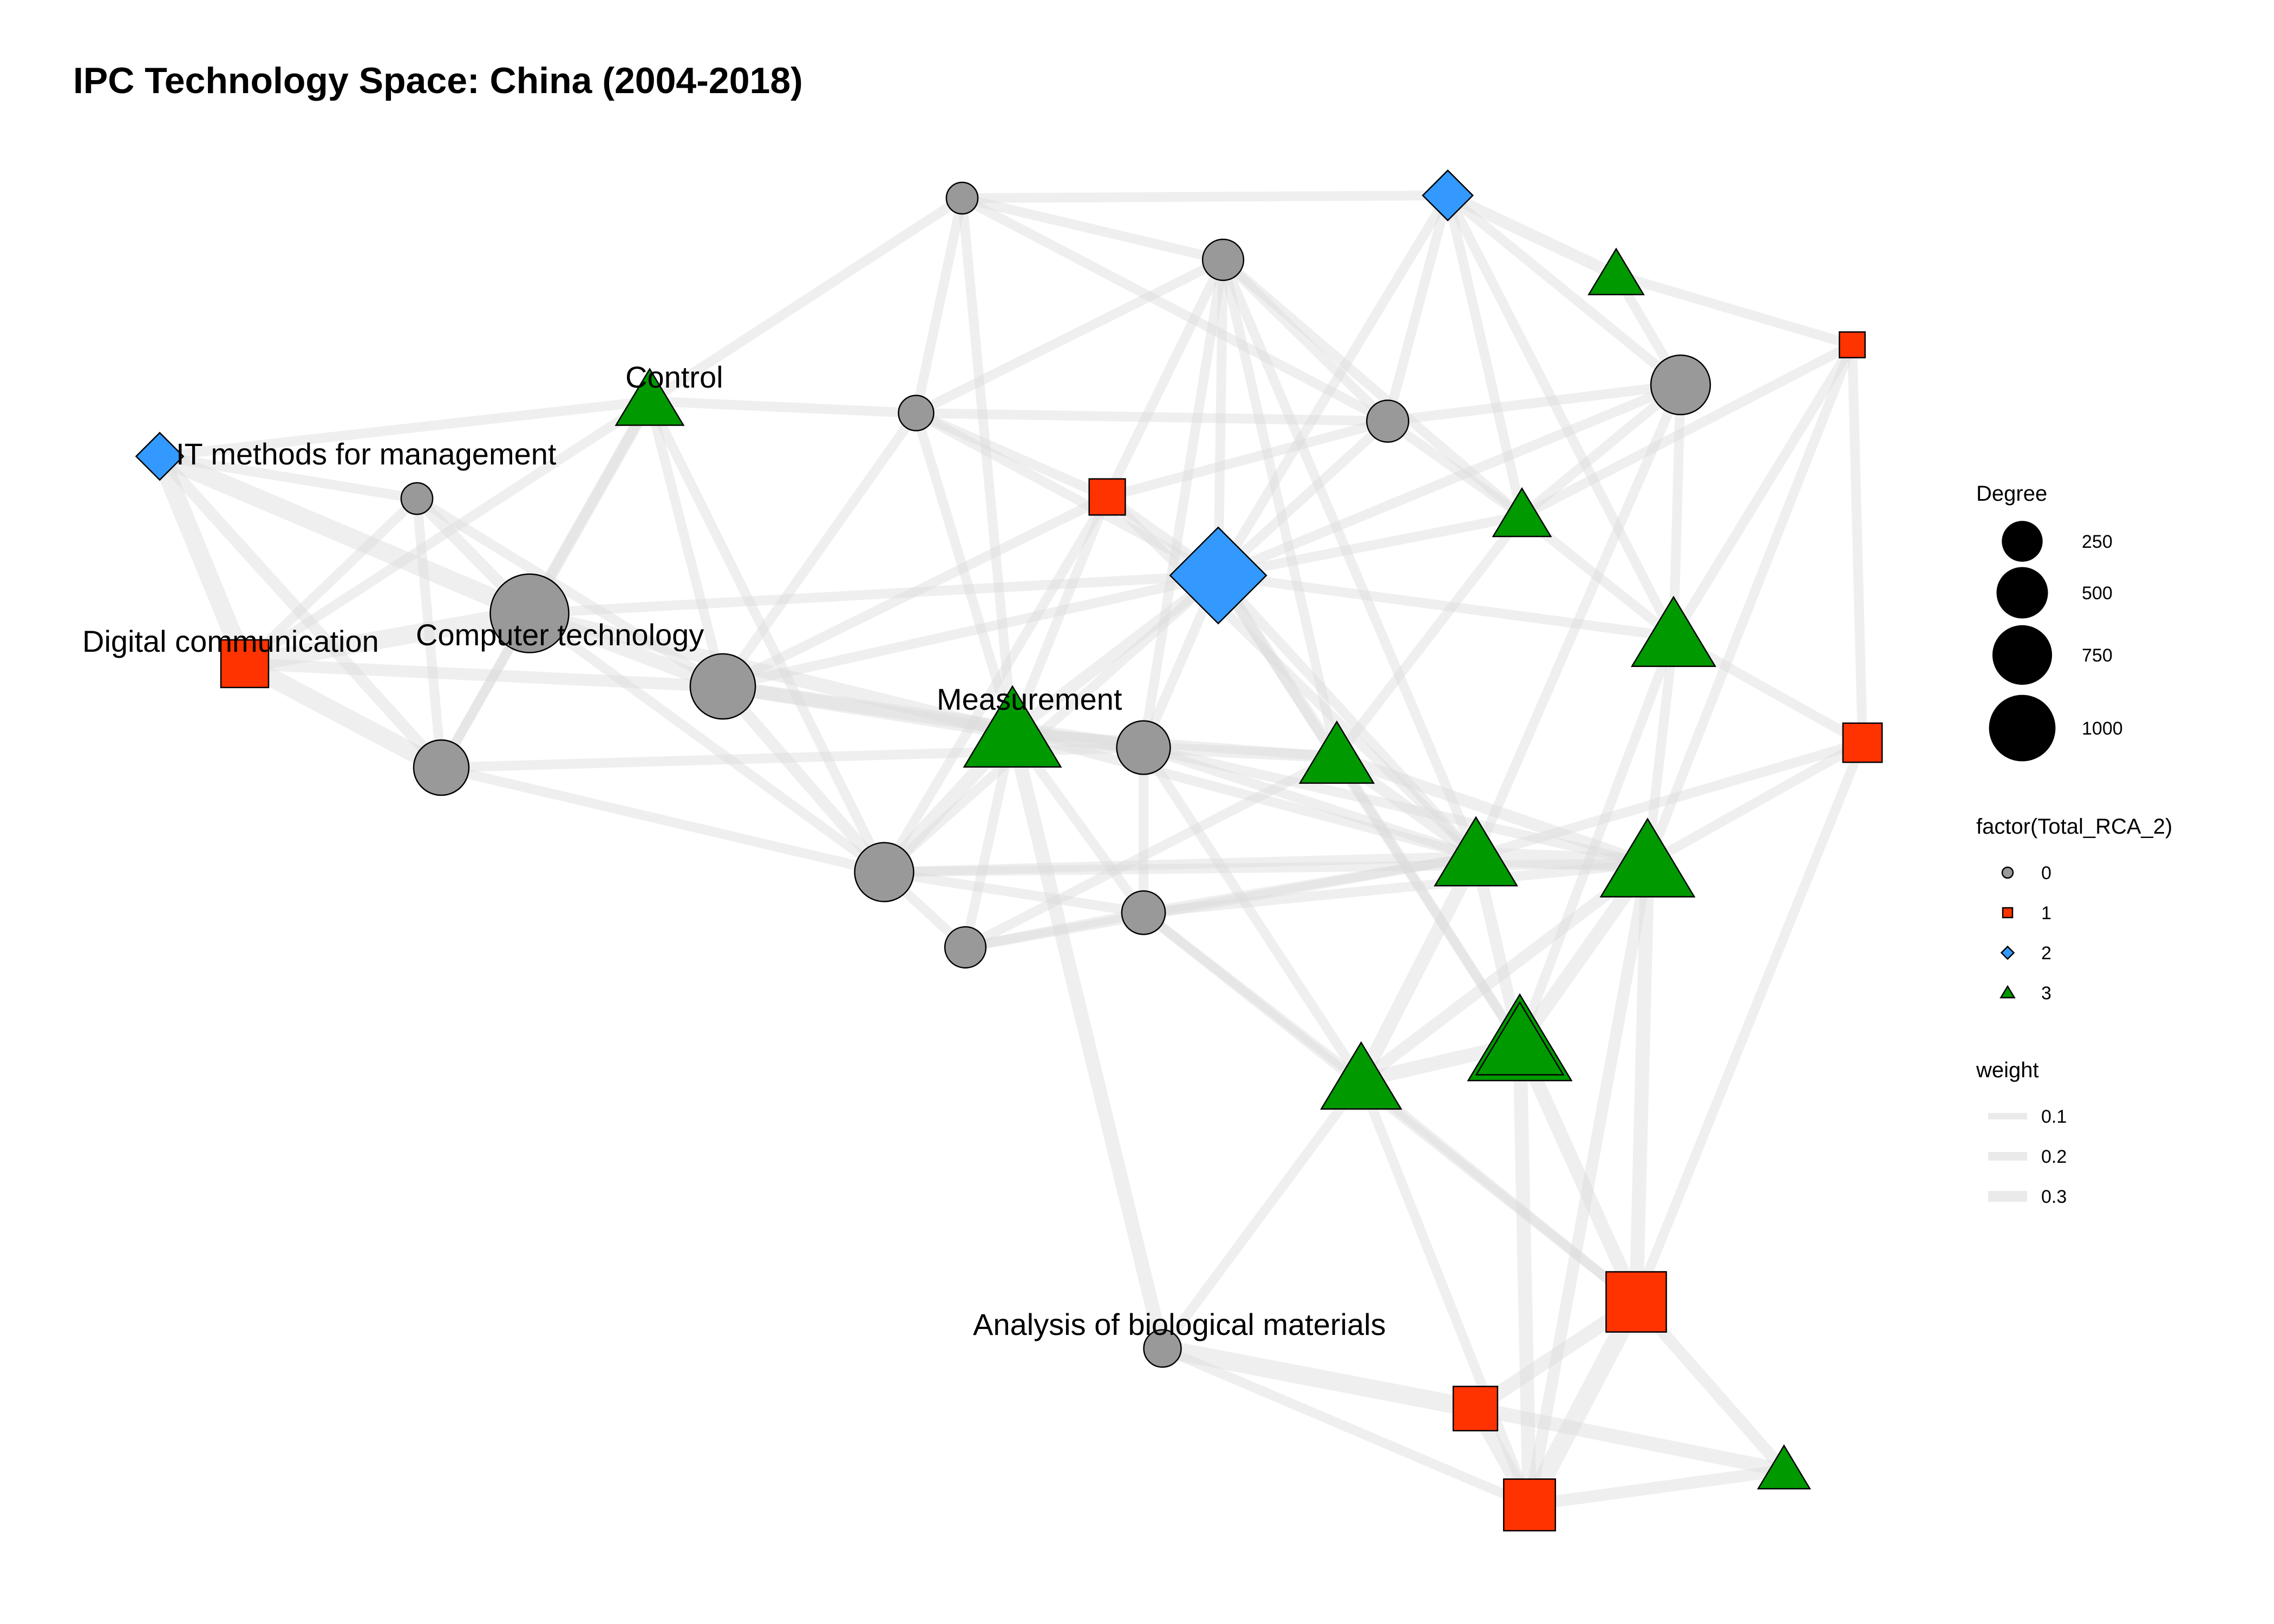 The height and width of the screenshot is (1624, 2274). Describe the element at coordinates (2046, 873) in the screenshot. I see `legend-rca-label: 0` at that location.